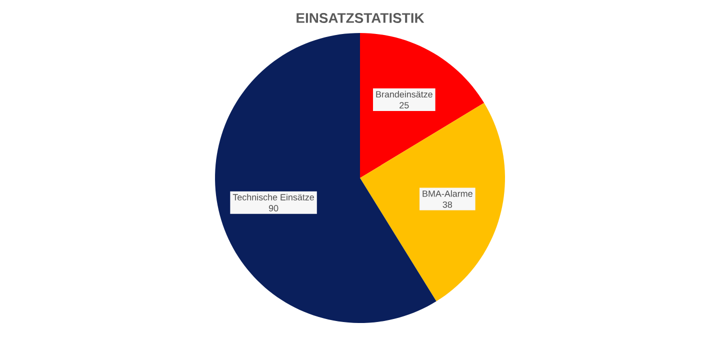 This screenshot has width=720, height=340. What do you see at coordinates (447, 204) in the screenshot?
I see `data-label: 38` at bounding box center [447, 204].